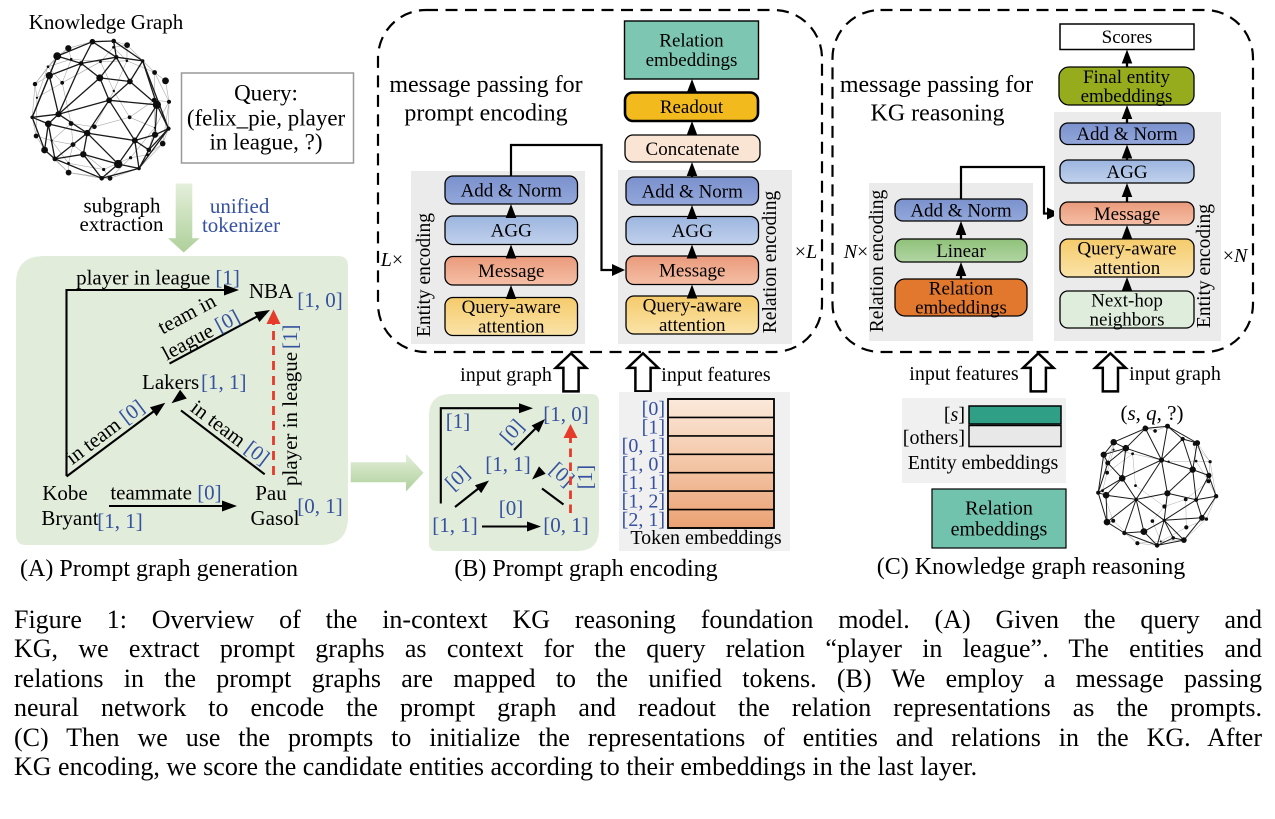 Image resolution: width=1275 pixels, height=819 pixels. Describe the element at coordinates (1127, 319) in the screenshot. I see `svg-text: neighbors` at that location.